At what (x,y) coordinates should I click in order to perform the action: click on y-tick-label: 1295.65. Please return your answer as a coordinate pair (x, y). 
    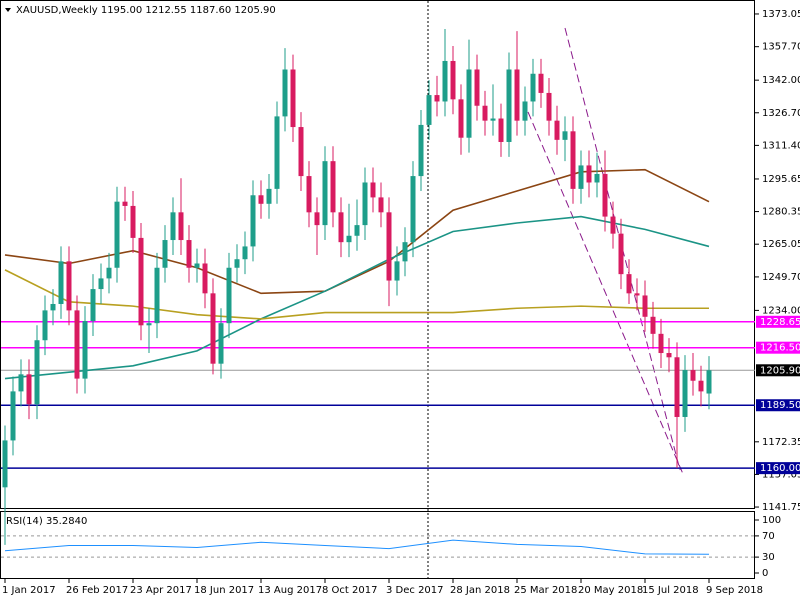
    Looking at the image, I should click on (781, 179).